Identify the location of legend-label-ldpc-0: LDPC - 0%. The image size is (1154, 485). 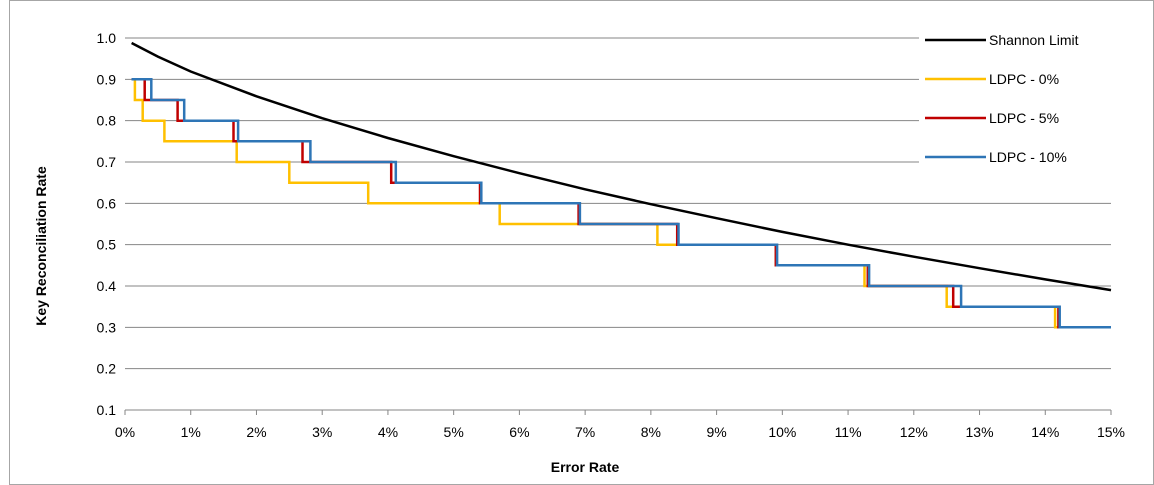
(1024, 79).